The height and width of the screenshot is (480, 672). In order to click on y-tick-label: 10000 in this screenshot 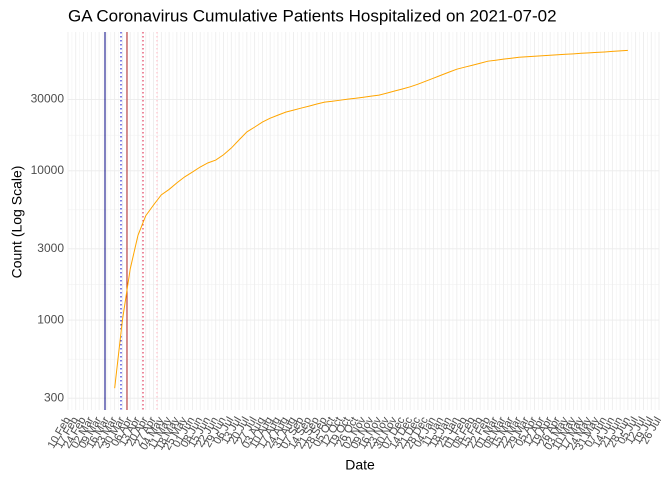, I will do `click(48, 170)`.